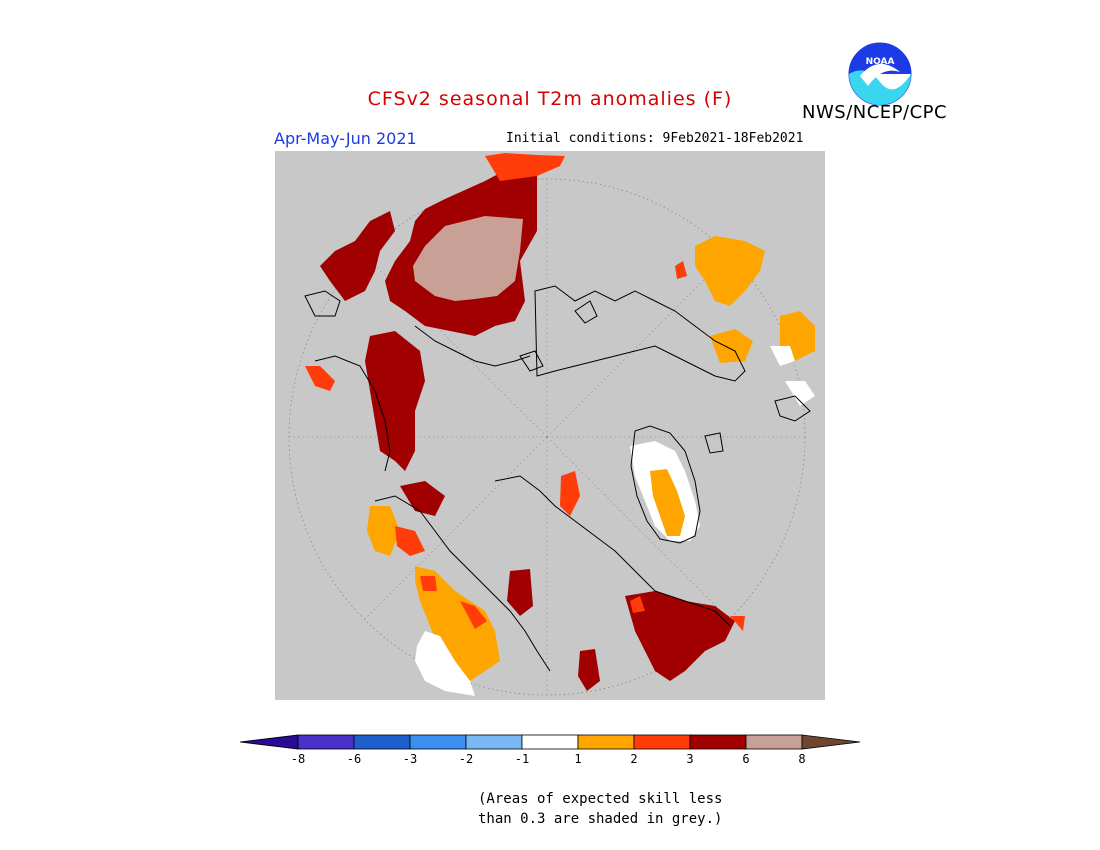  I want to click on initial-conditions-label: Initial conditions: 9Feb2021-18Feb2021, so click(655, 138).